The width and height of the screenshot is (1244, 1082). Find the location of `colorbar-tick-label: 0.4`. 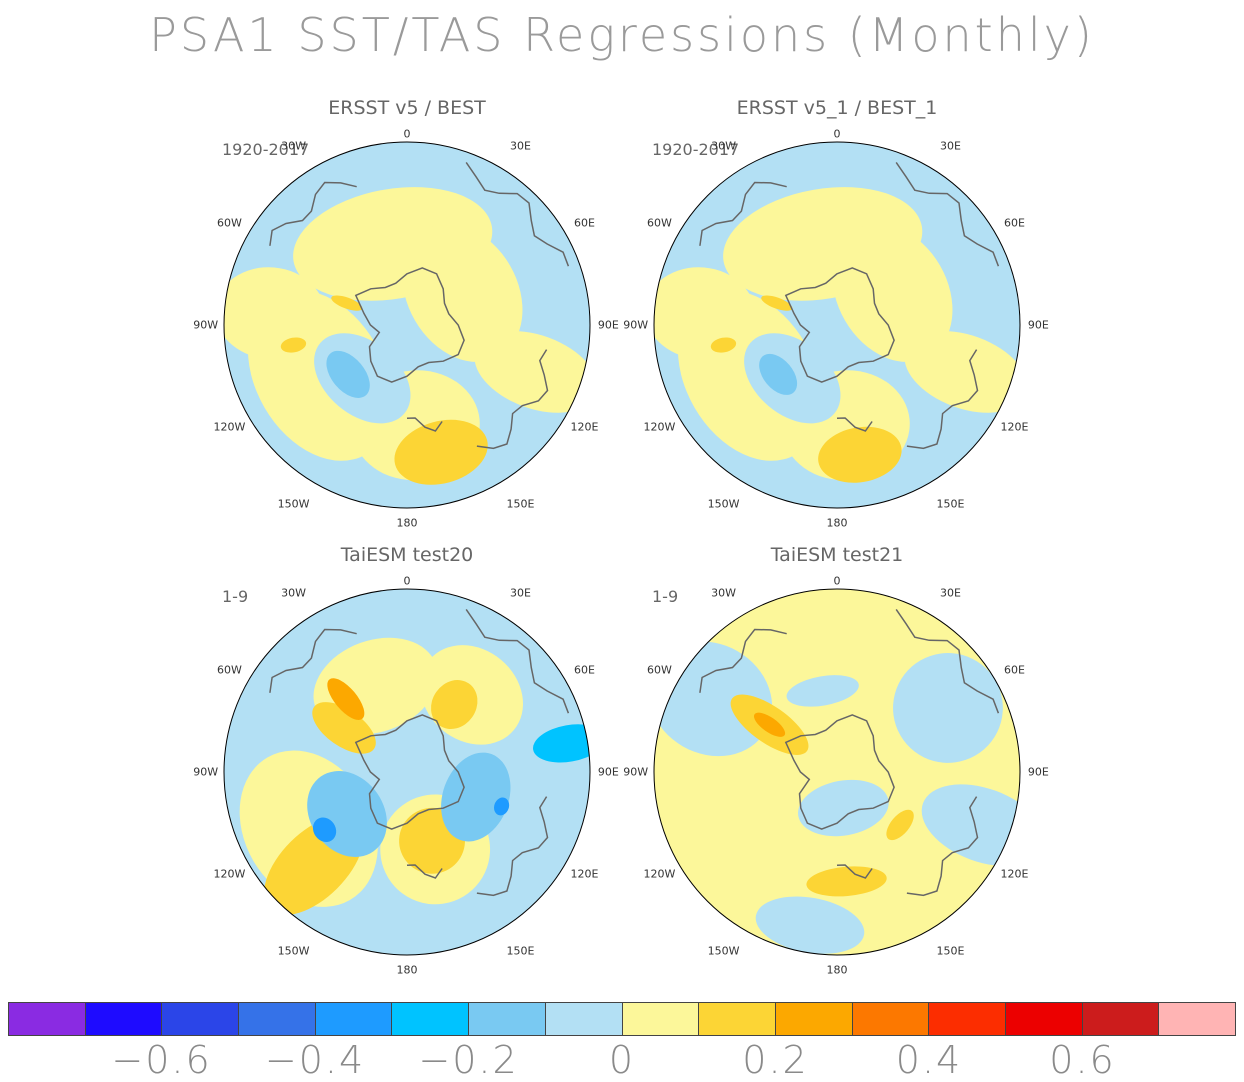

colorbar-tick-label: 0.4 is located at coordinates (929, 1060).